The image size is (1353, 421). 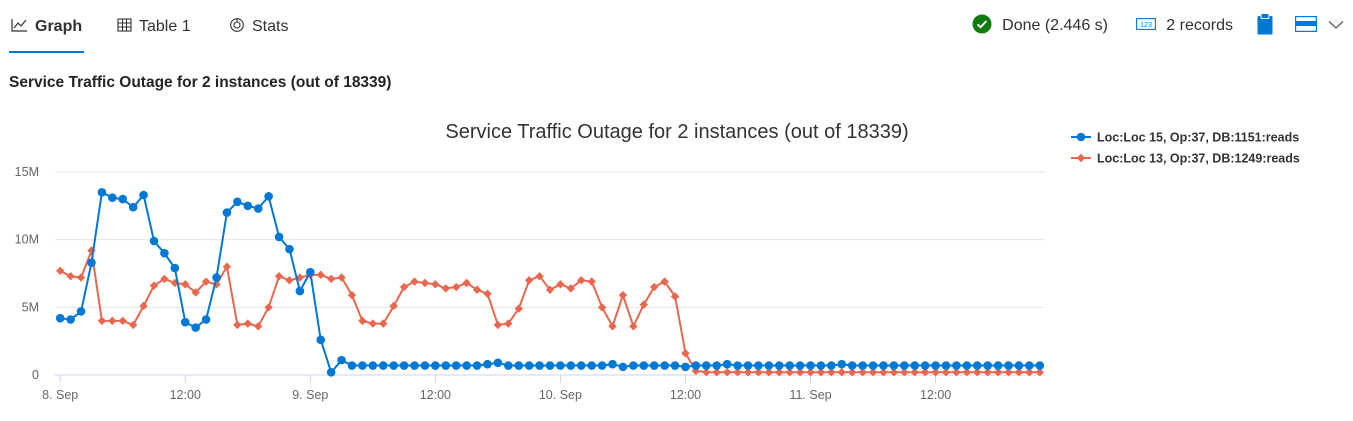 I want to click on tab-table-1-label: Table 1, so click(x=165, y=27).